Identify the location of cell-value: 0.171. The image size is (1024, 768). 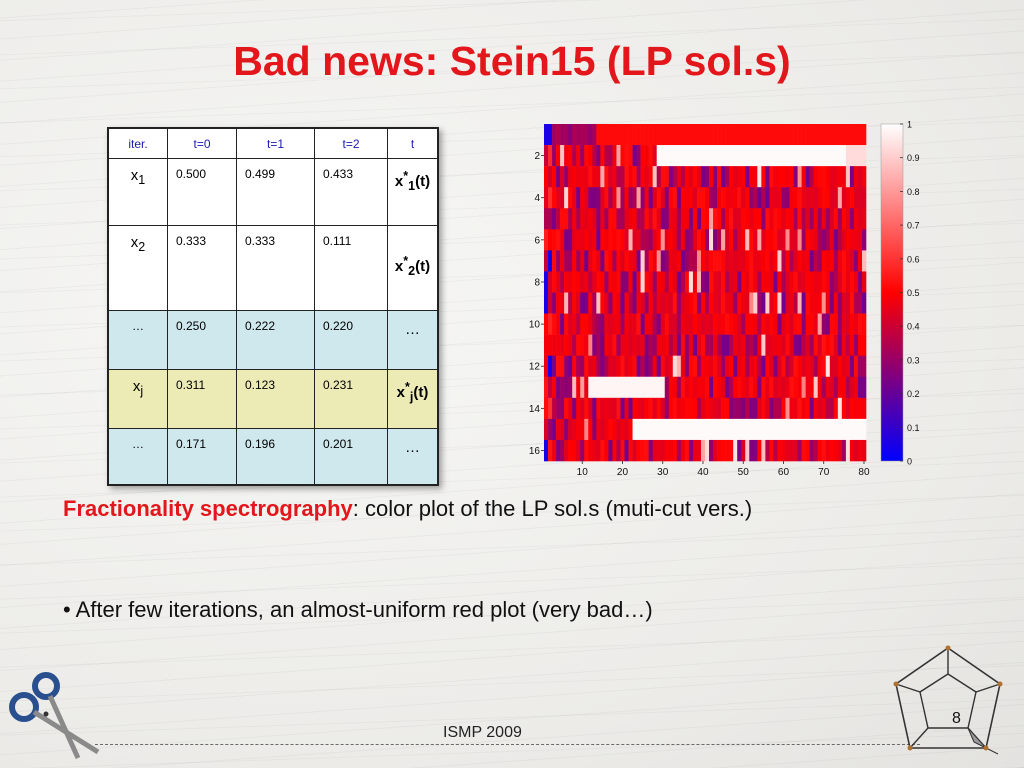
(202, 457).